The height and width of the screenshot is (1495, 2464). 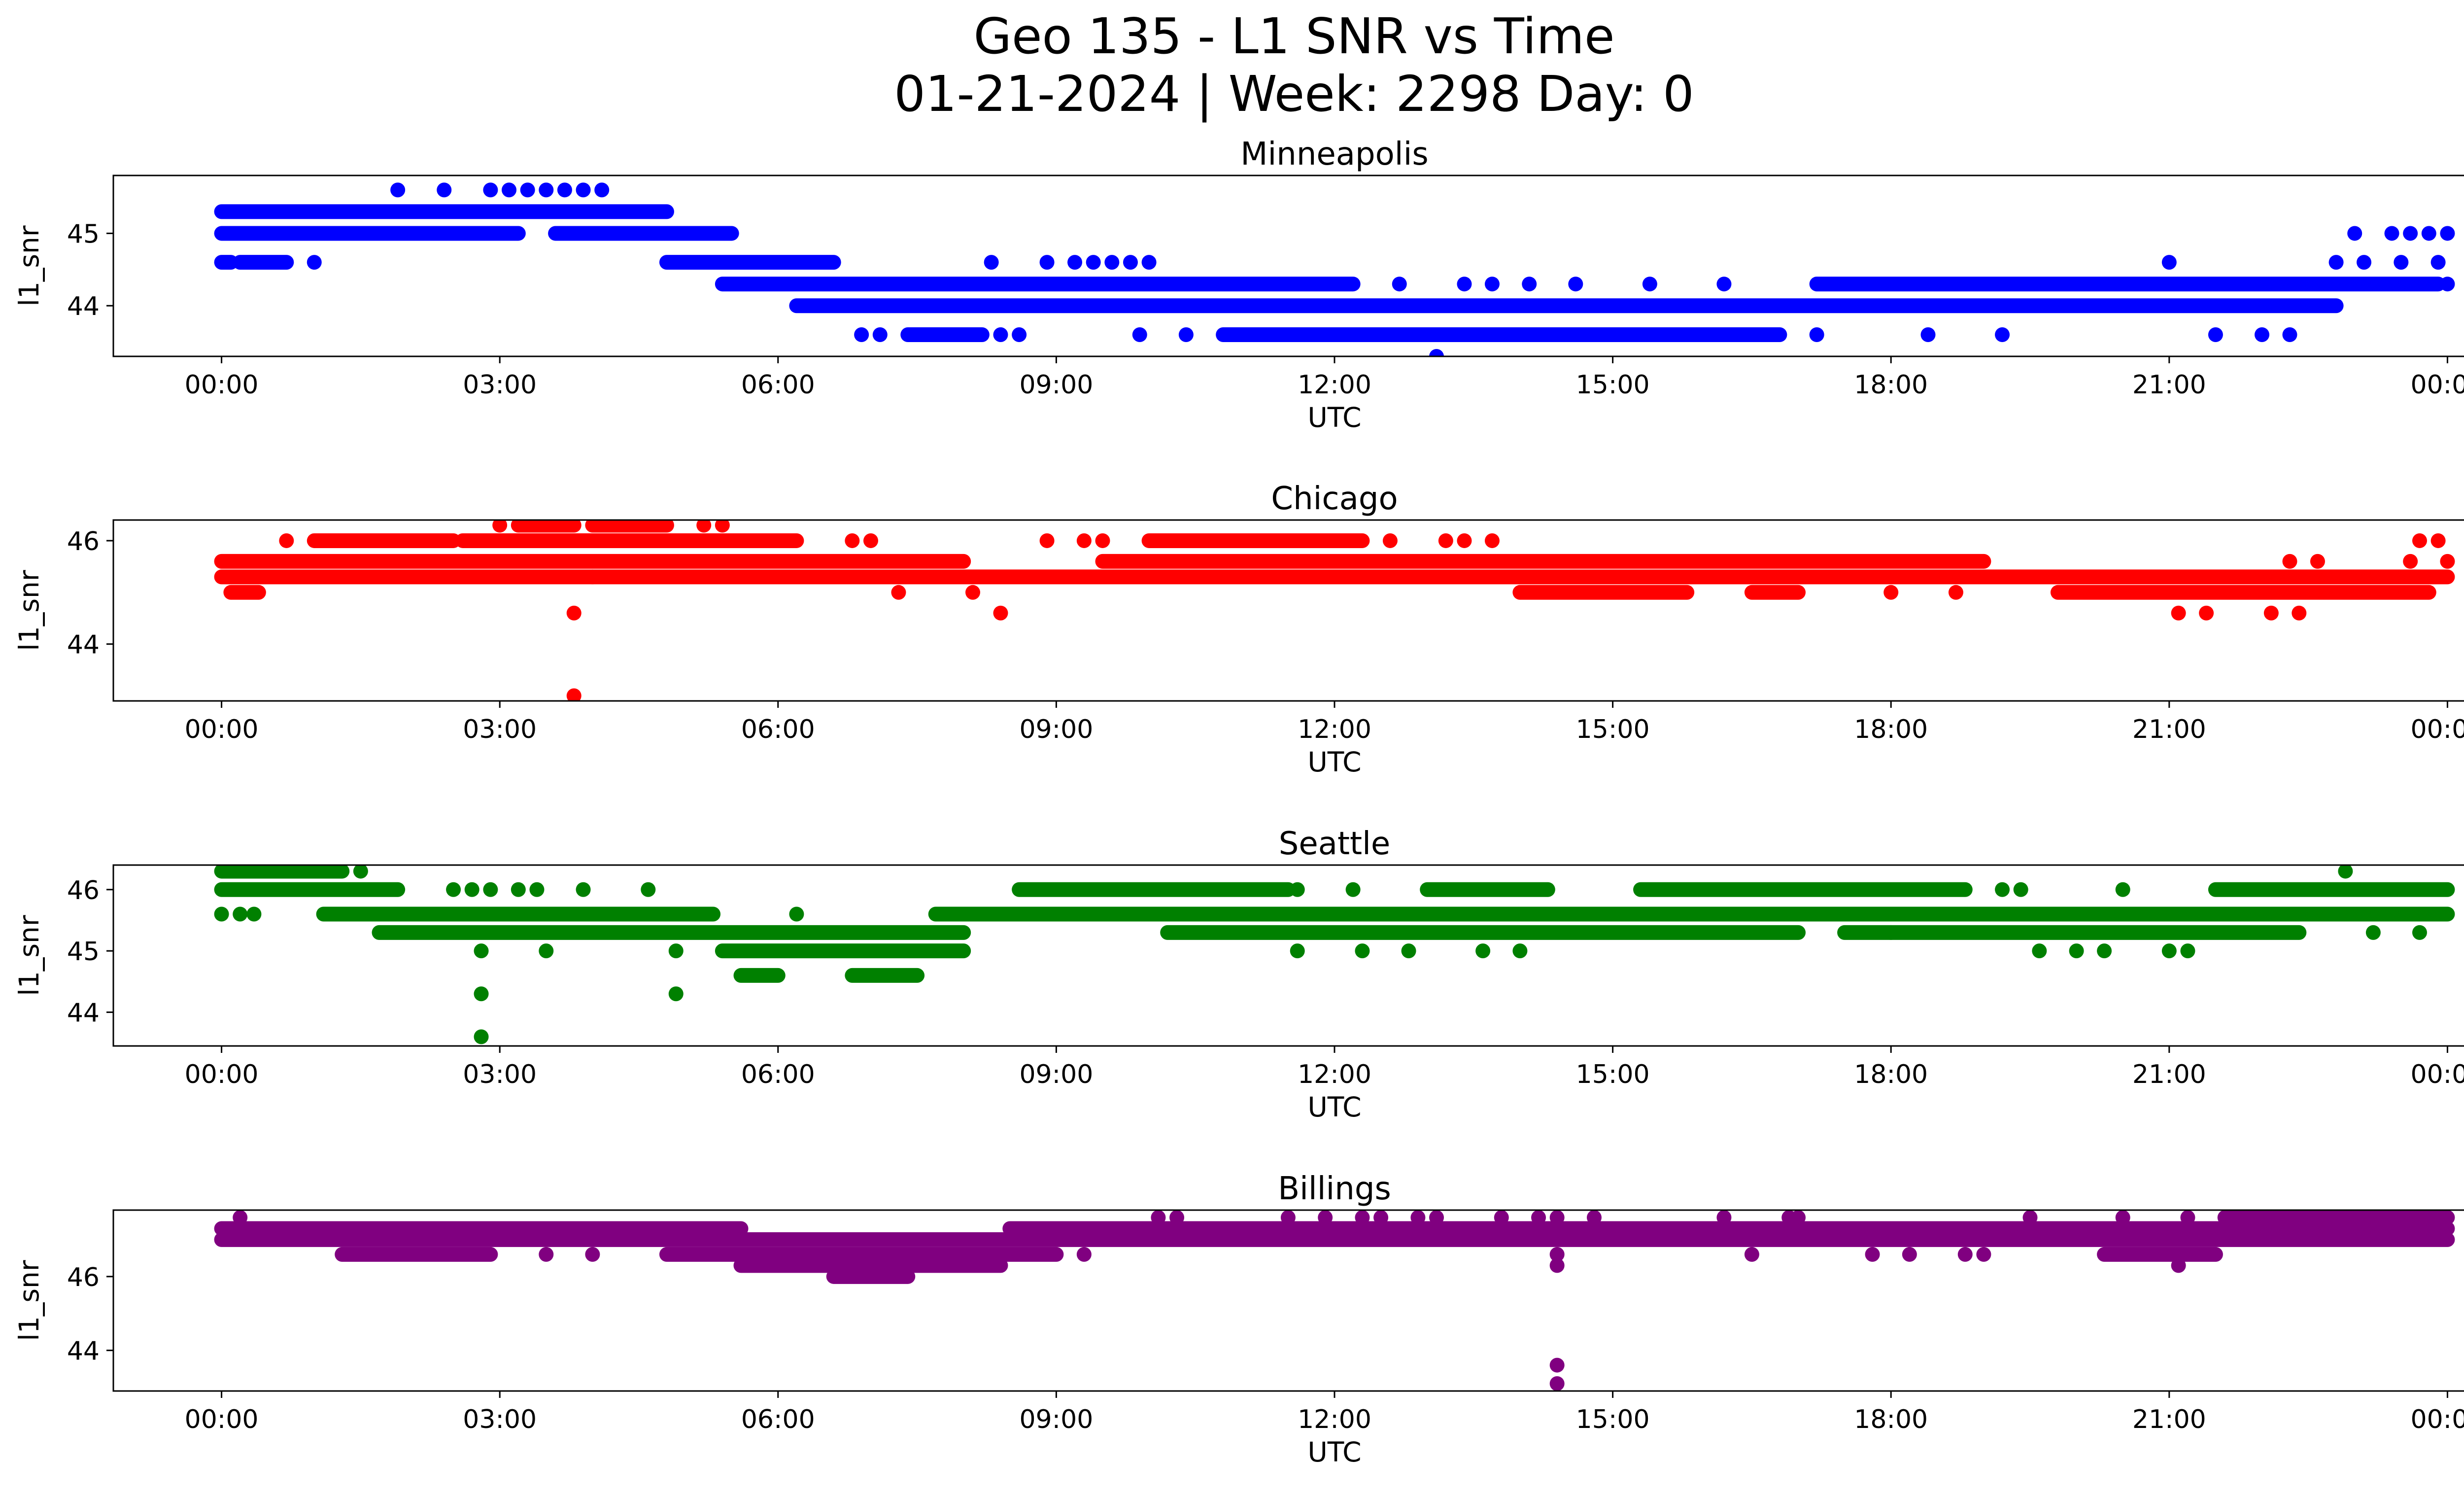 I want to click on figure-title-line-2: 01-21-2024 | Week: 2298 Day: 0, so click(x=1294, y=94).